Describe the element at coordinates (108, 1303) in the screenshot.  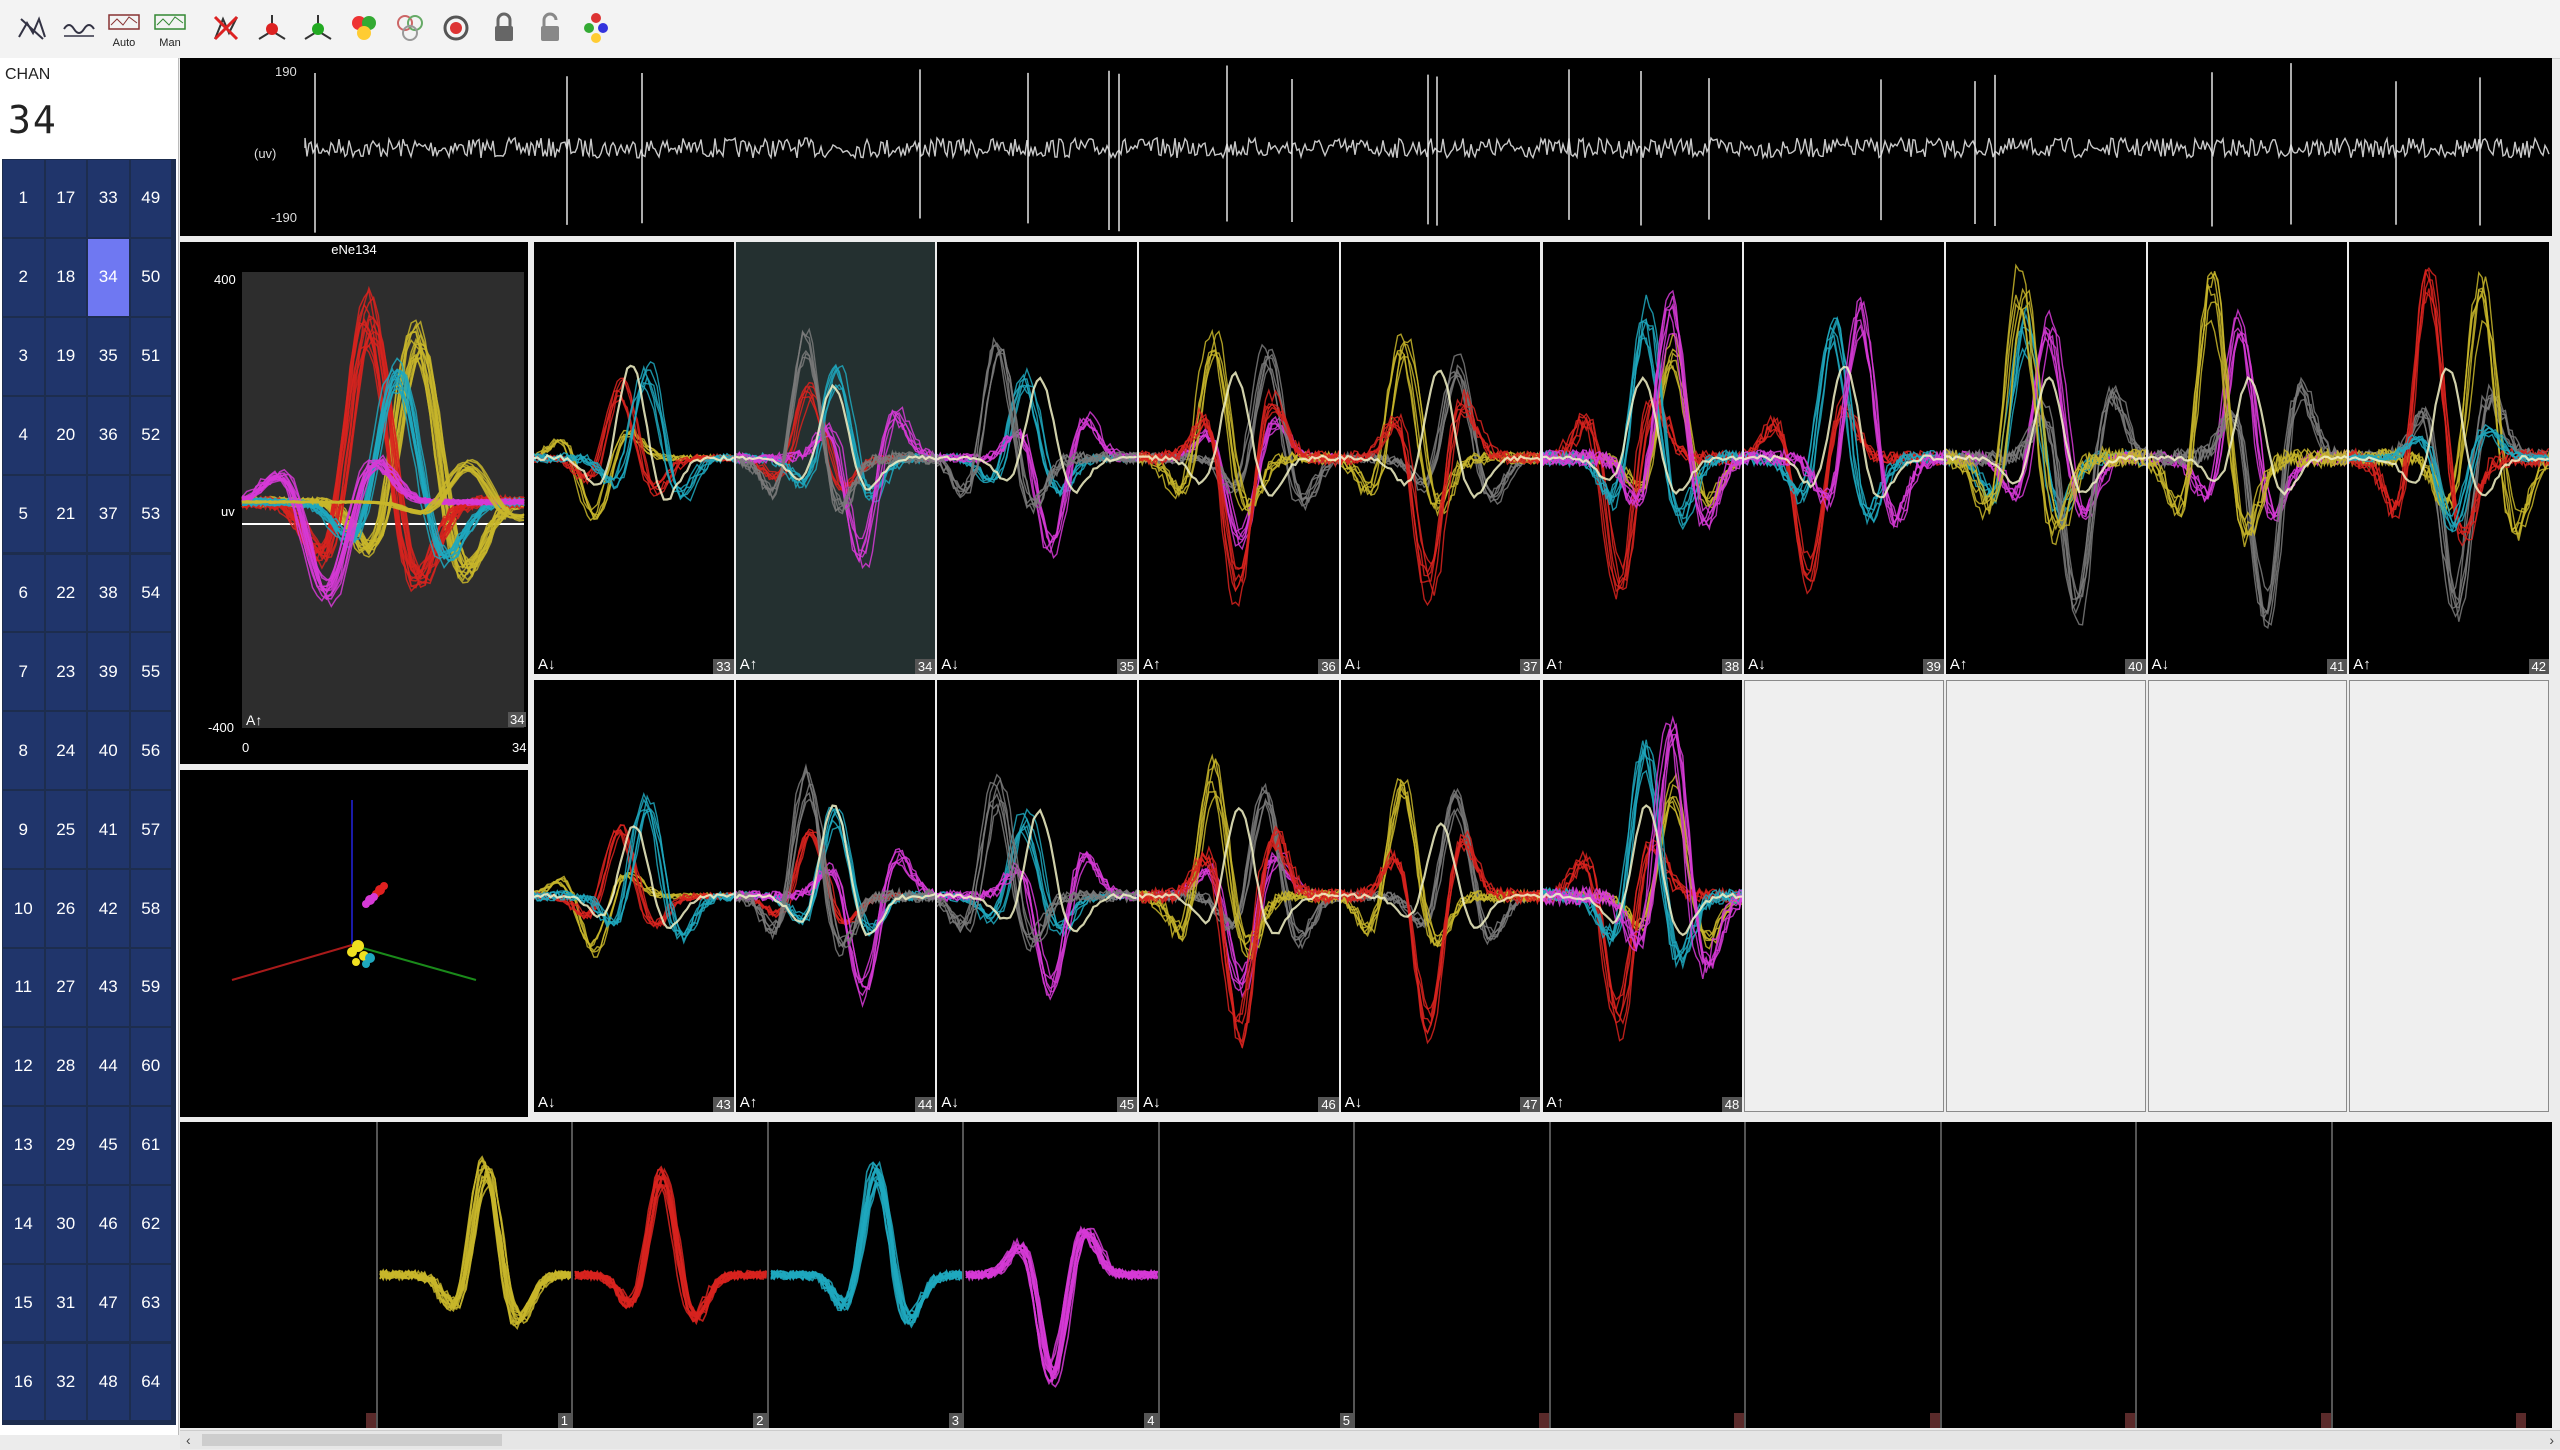
I see `channel-cell-47: 47` at that location.